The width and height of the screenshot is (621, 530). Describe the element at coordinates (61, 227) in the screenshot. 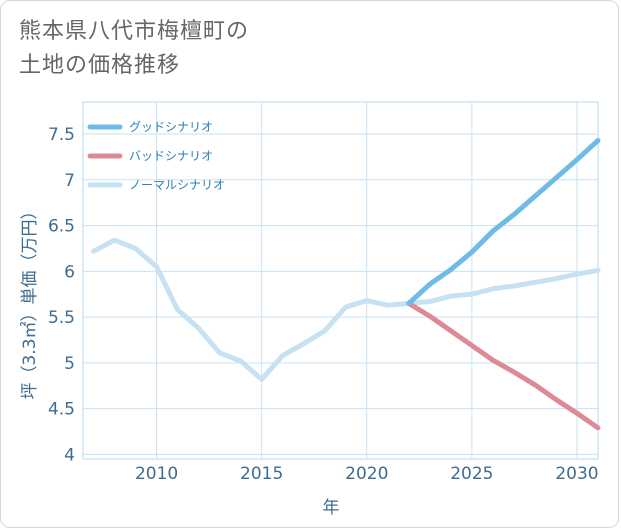

I see `y-tick-label: 6.5` at that location.